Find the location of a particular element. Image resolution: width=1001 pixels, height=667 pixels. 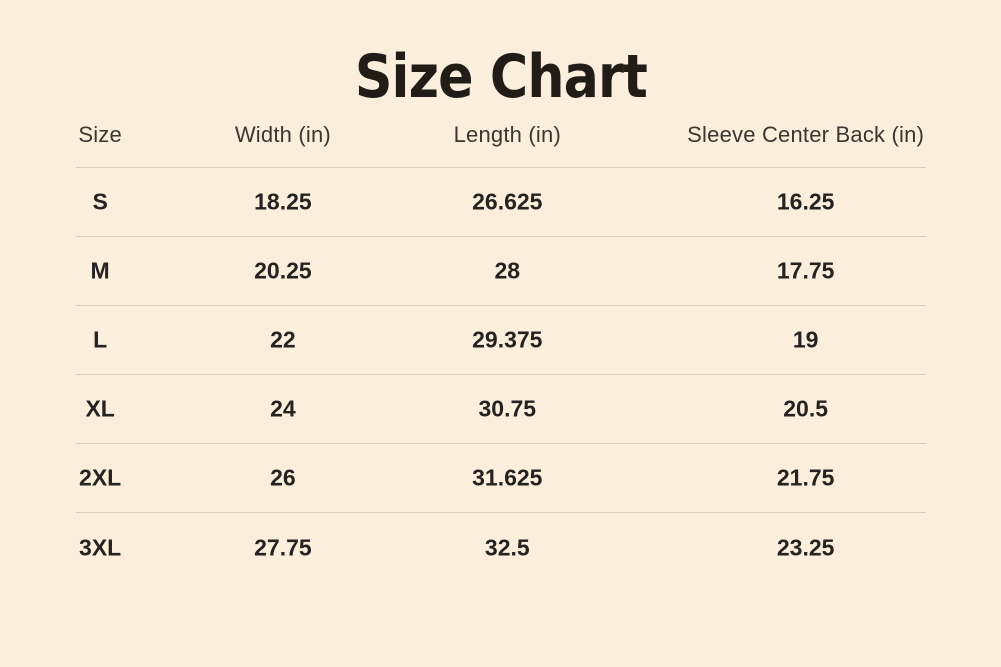

cell-length: 29.375 is located at coordinates (507, 339).